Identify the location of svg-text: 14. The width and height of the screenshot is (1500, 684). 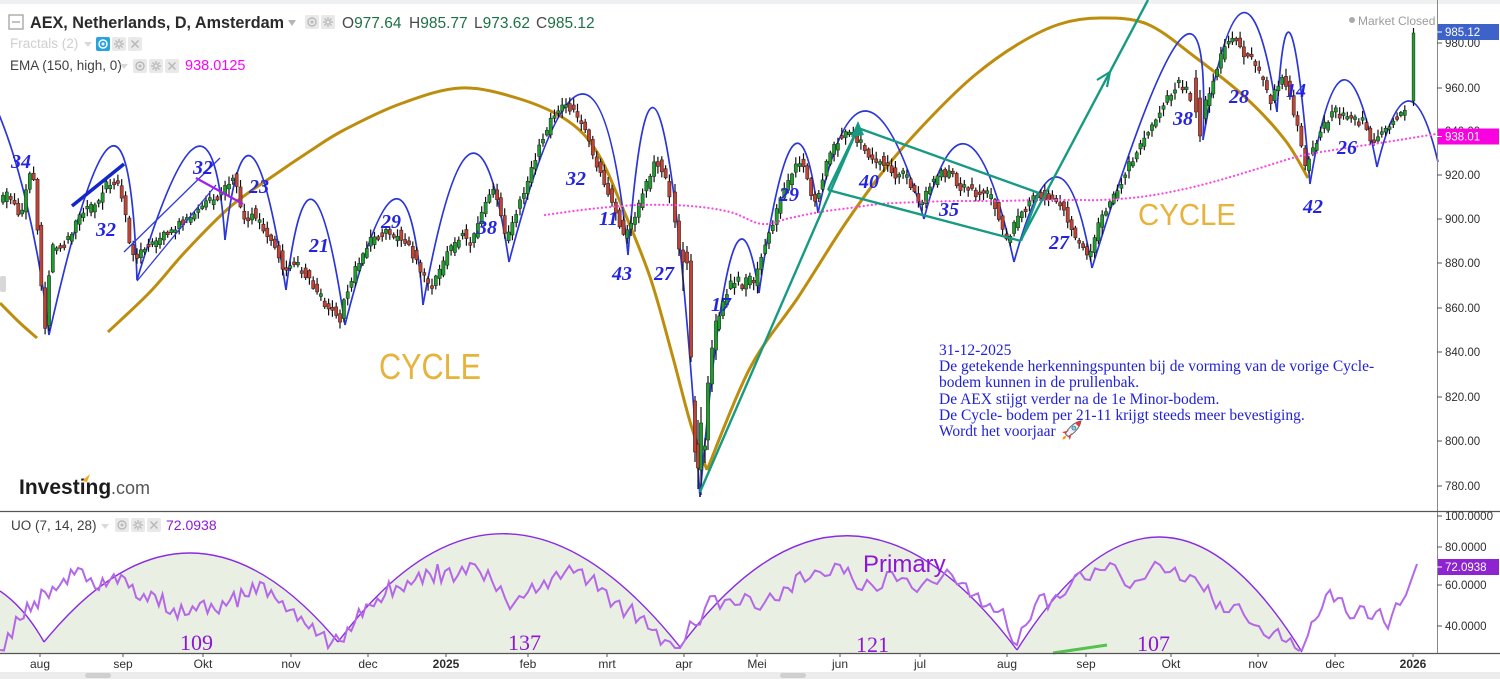
(1296, 91).